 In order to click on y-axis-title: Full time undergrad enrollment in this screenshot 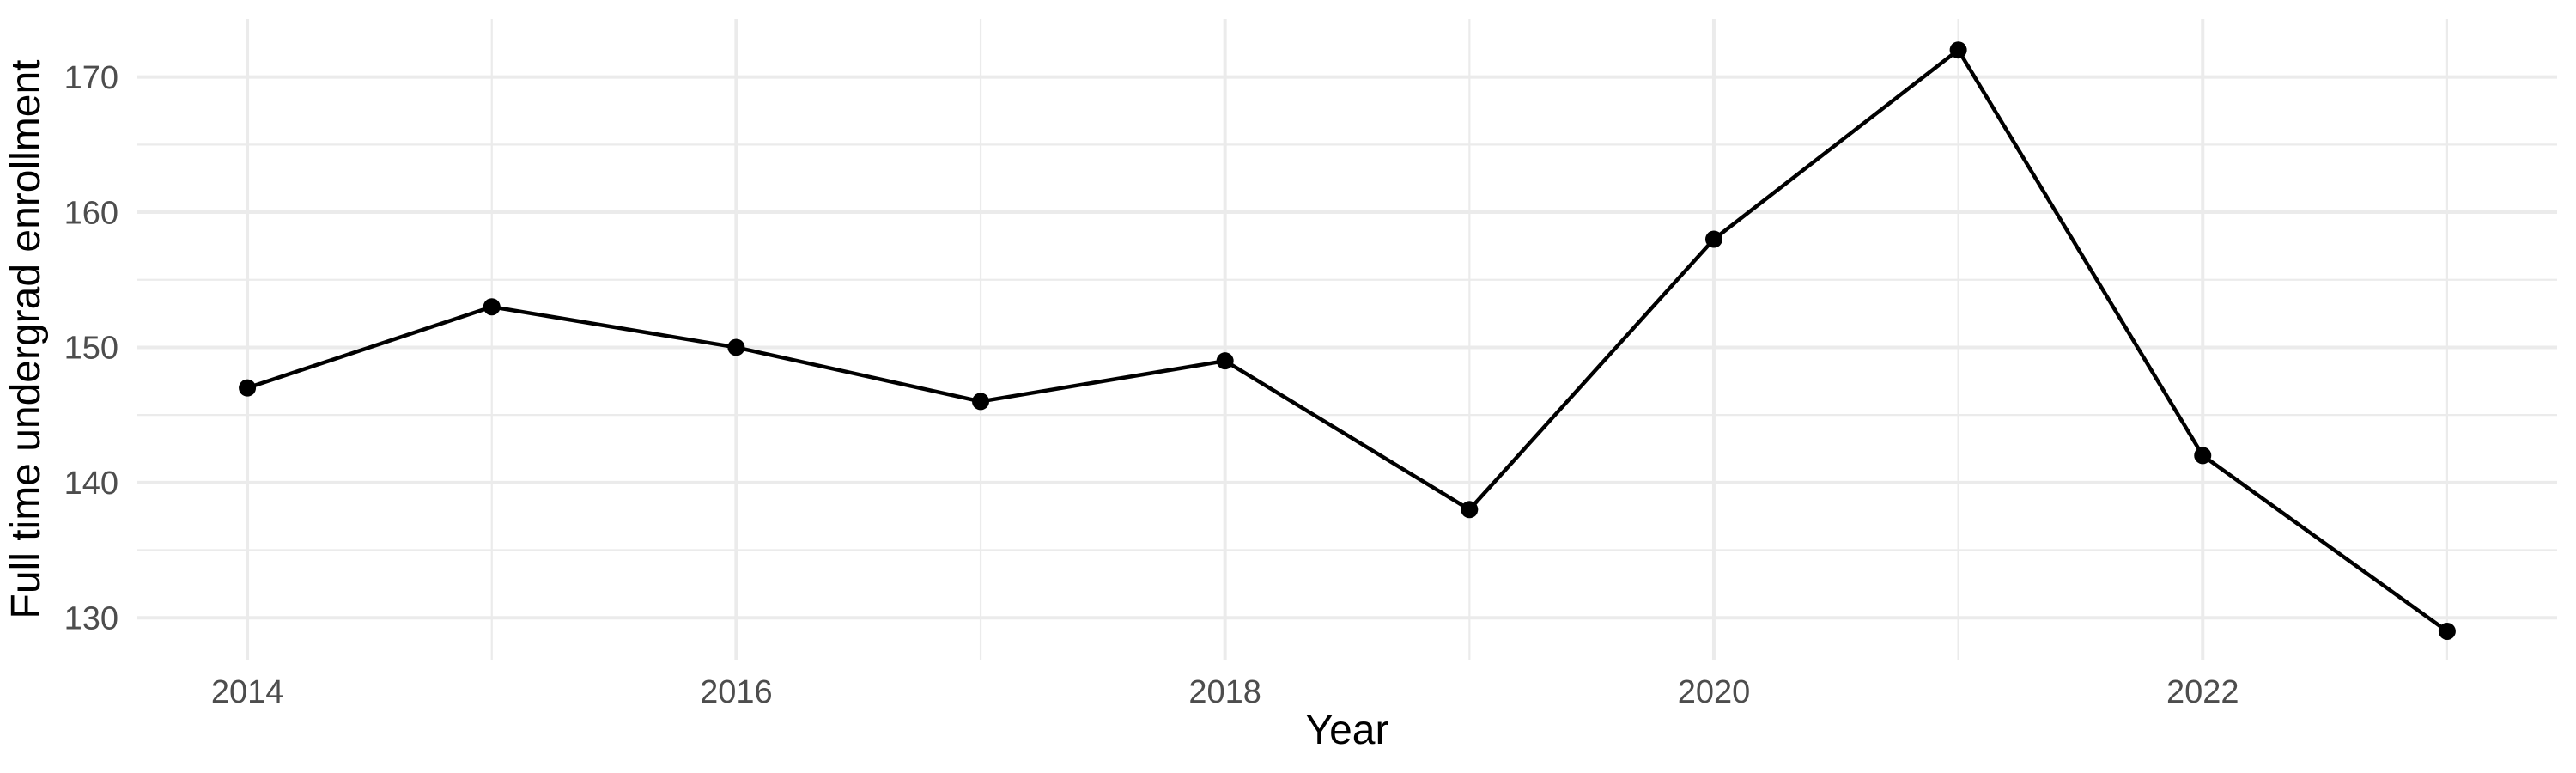, I will do `click(26, 339)`.